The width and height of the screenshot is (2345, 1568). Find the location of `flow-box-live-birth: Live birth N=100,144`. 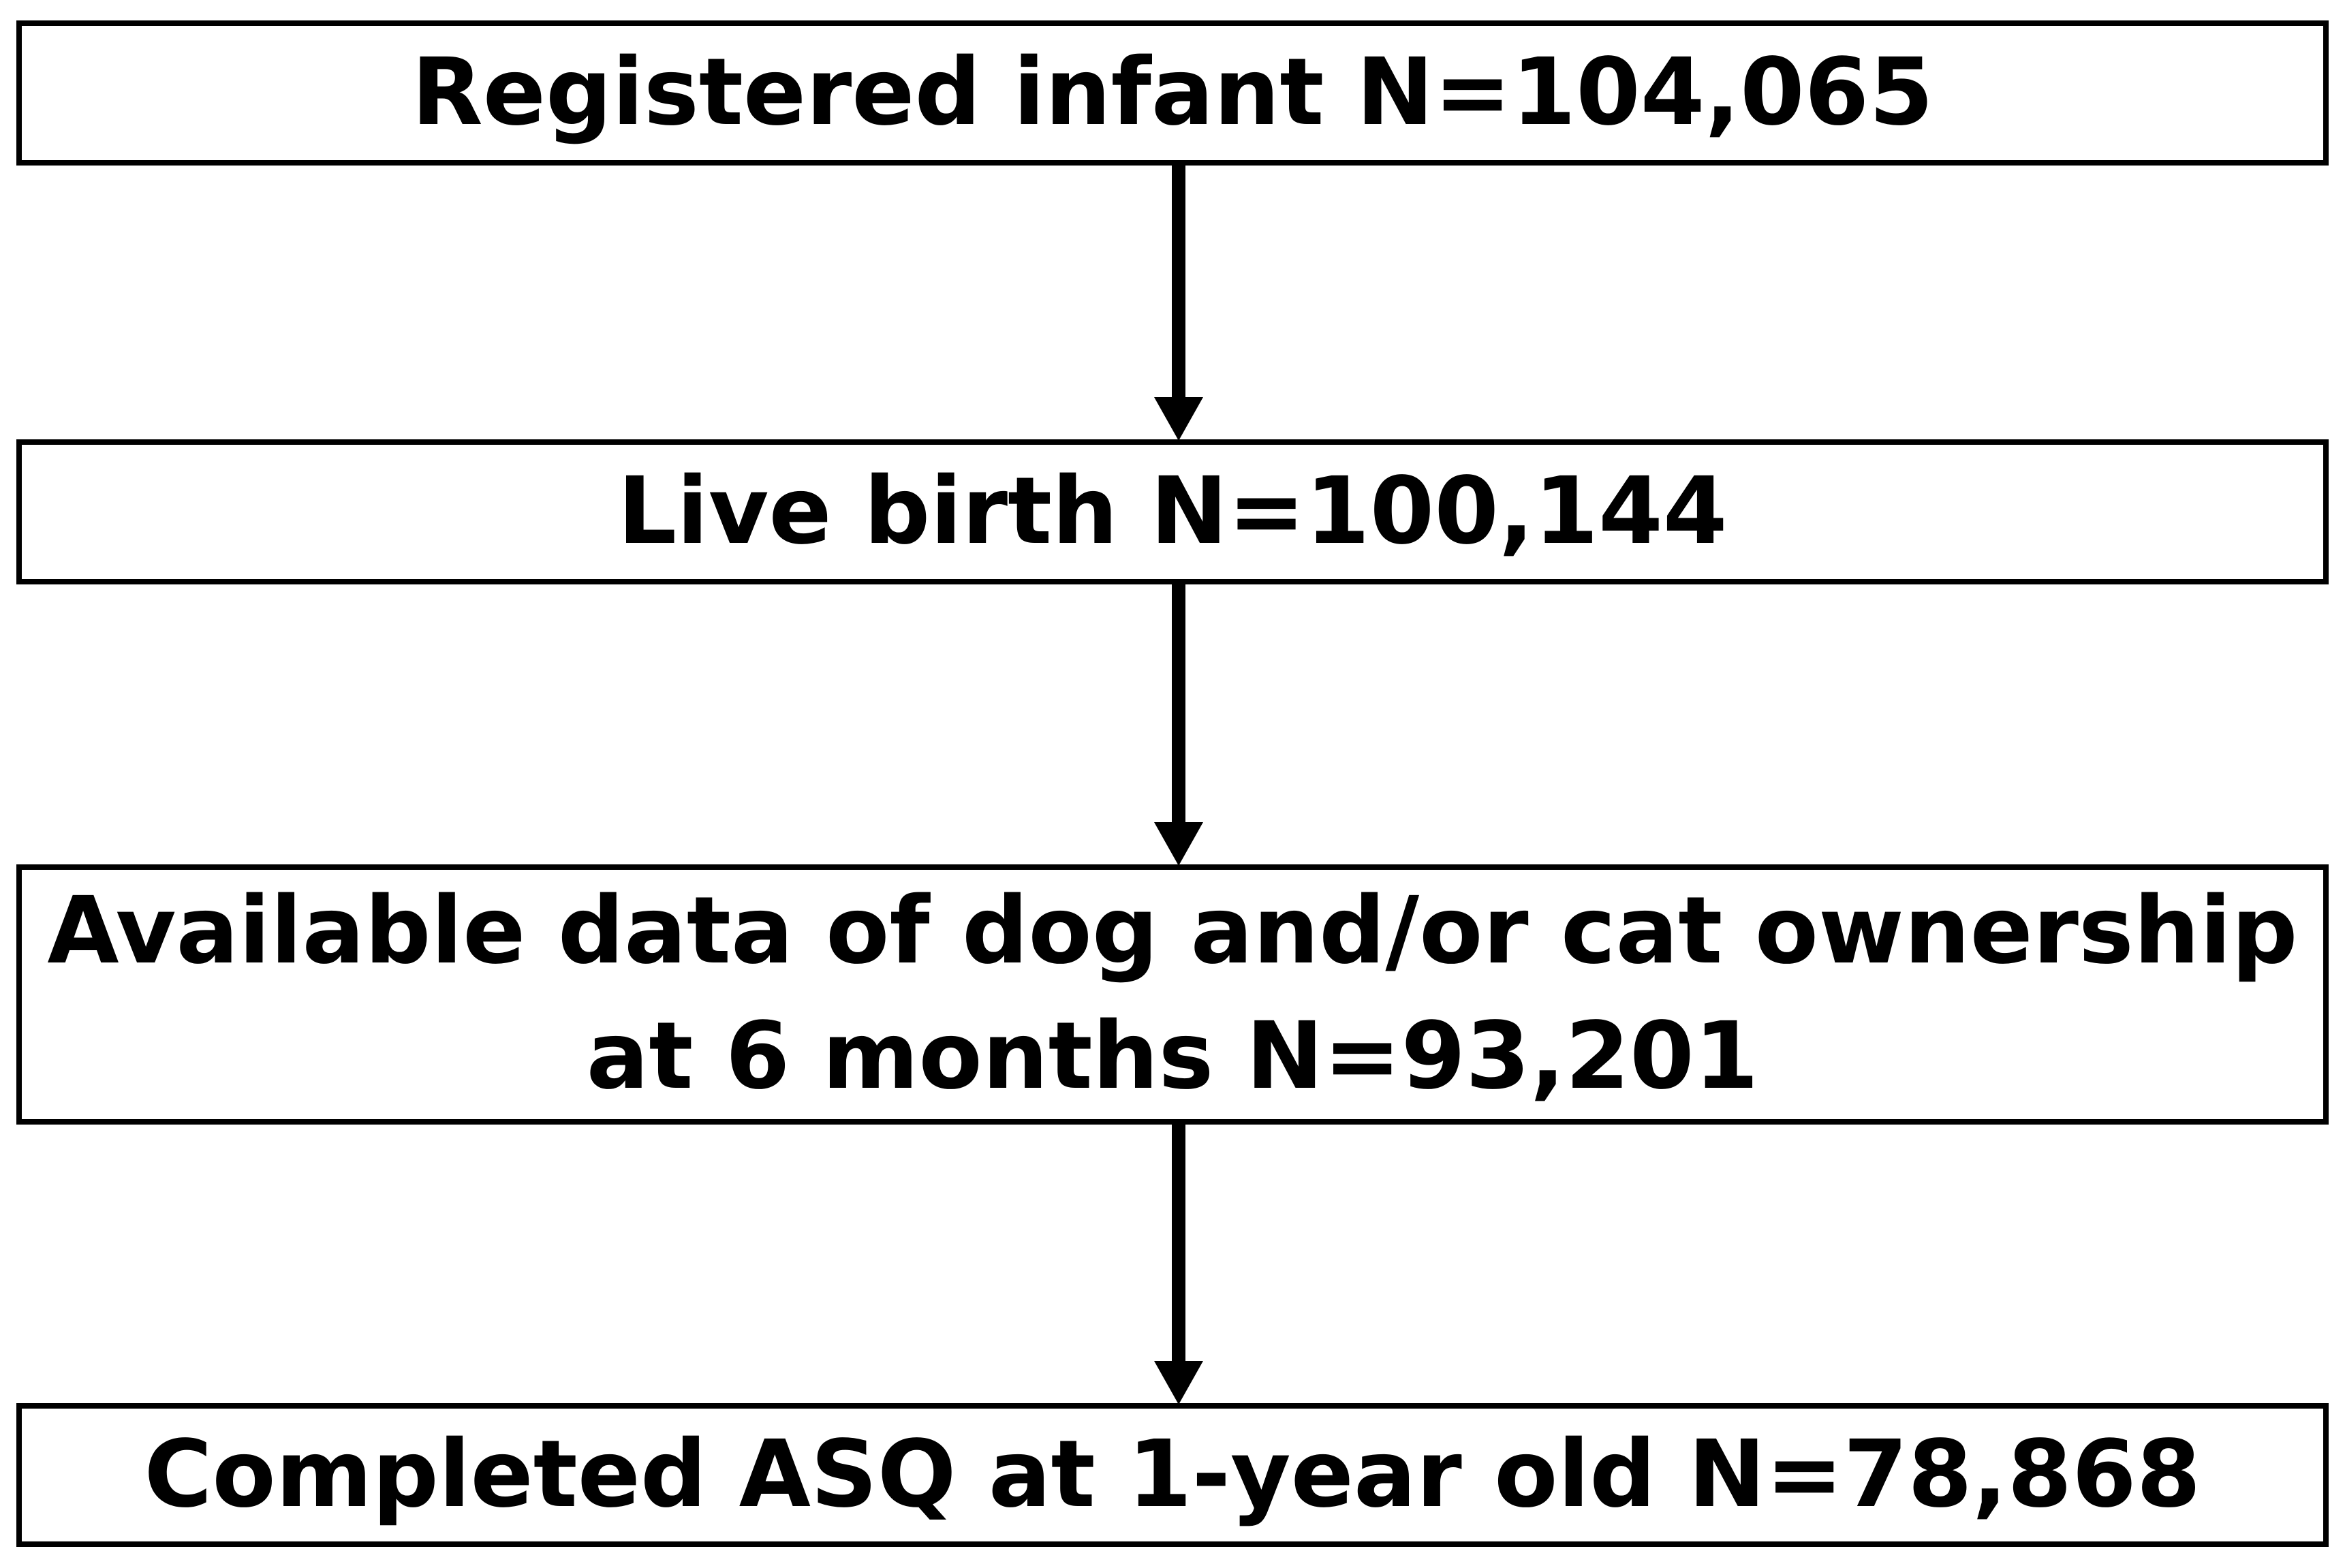

flow-box-live-birth: Live birth N=100,144 is located at coordinates (1172, 511).